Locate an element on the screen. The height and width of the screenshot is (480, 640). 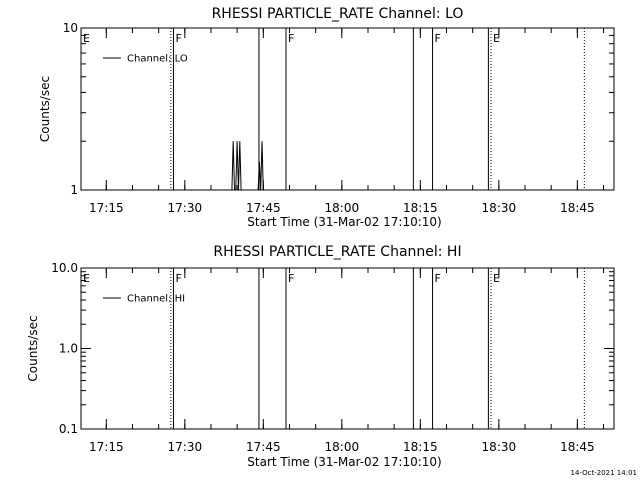
legend-label: Channel: LO is located at coordinates (157, 59).